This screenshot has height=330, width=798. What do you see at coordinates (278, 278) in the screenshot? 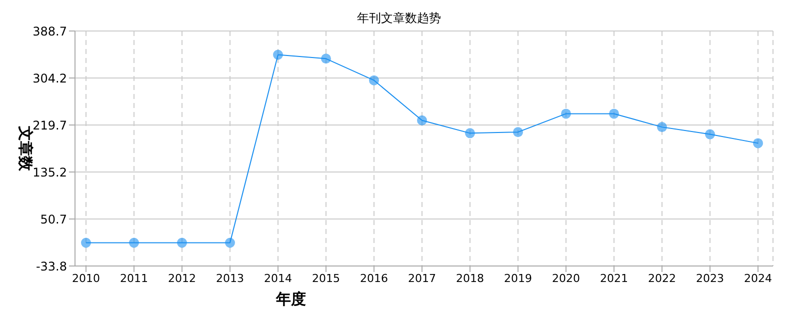
I see `x-tick-label: 2014` at bounding box center [278, 278].